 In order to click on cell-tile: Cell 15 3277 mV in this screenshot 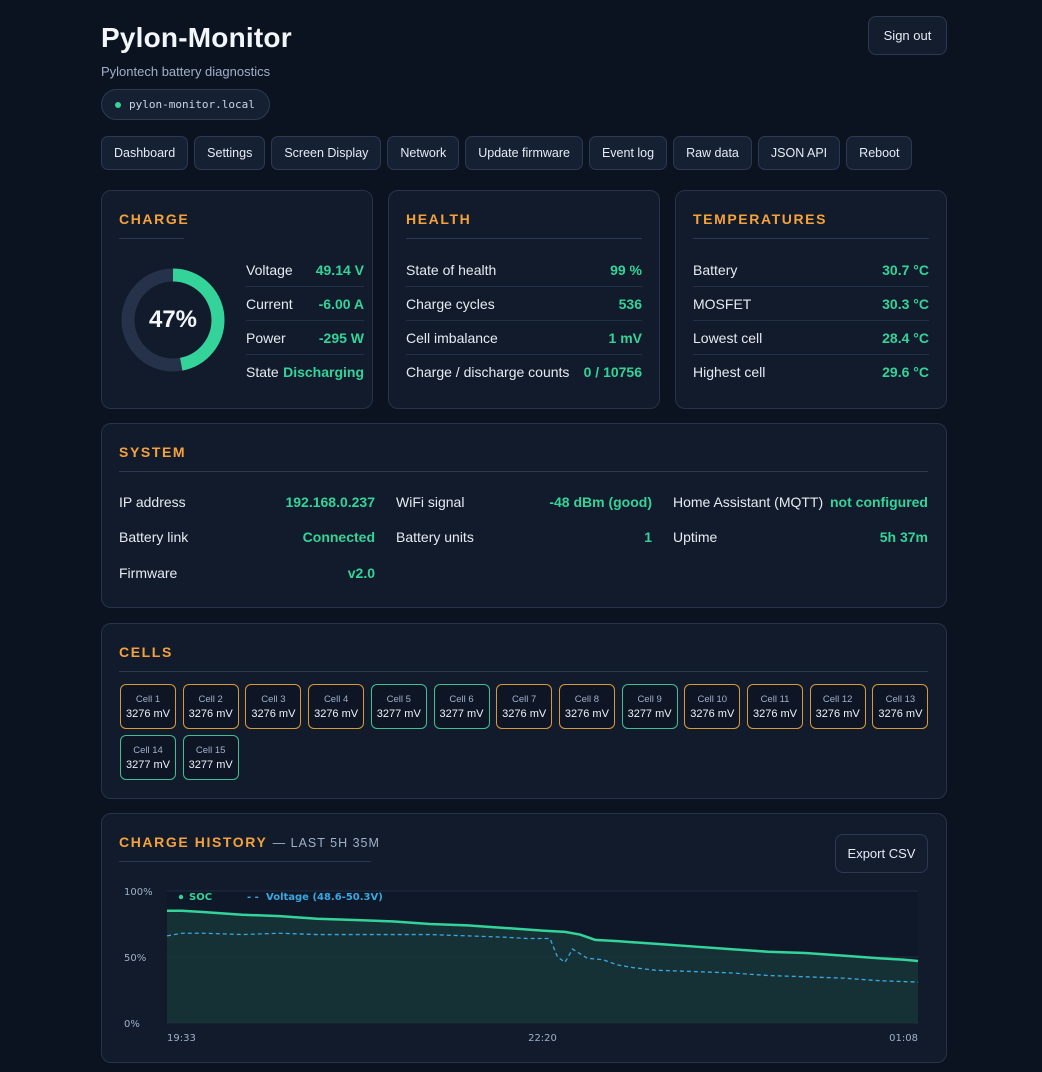, I will do `click(210, 757)`.